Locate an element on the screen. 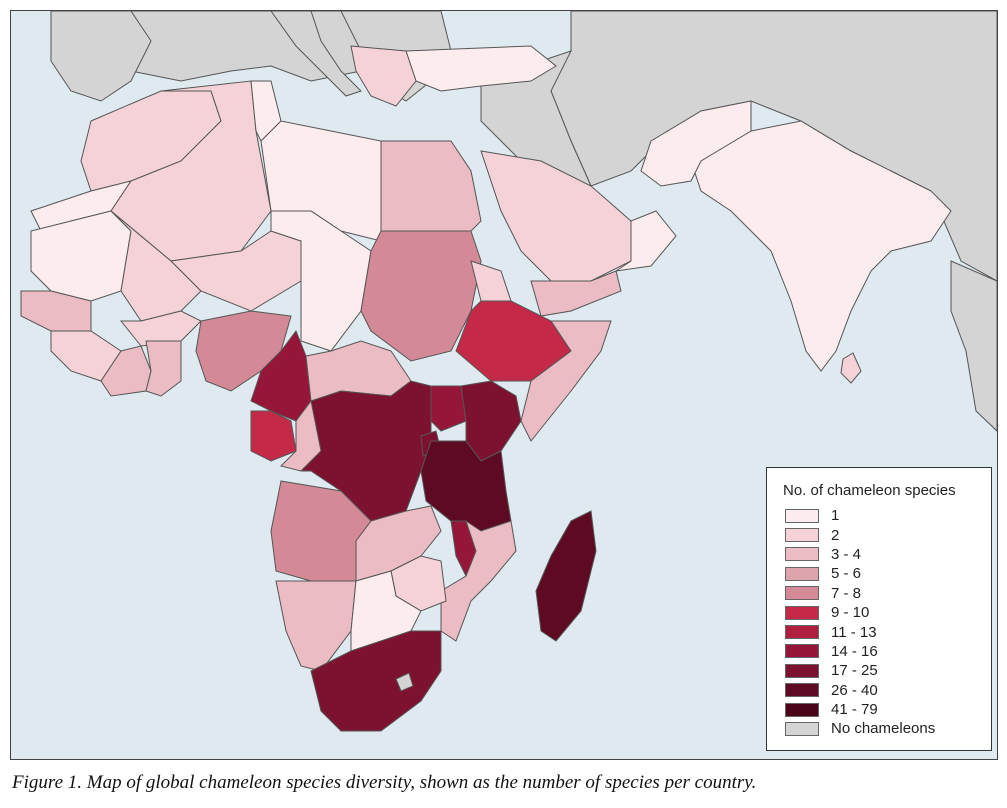 The height and width of the screenshot is (808, 1007). region-iberia is located at coordinates (101, 56).